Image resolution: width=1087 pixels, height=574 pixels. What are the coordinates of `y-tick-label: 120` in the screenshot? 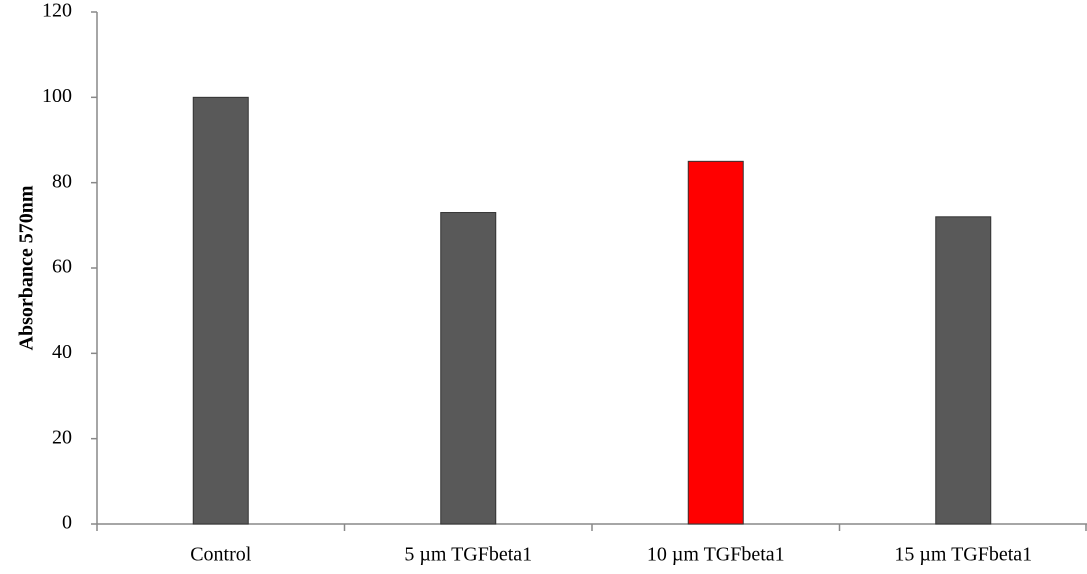 It's located at (57, 11).